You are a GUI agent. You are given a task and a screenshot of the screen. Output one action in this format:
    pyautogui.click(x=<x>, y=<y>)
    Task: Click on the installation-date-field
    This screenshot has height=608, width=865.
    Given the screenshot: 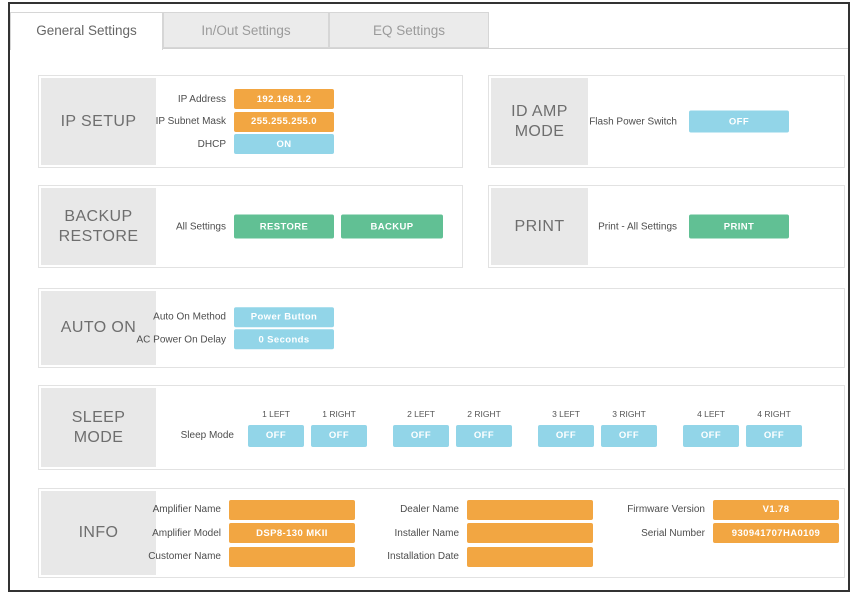 What is the action you would take?
    pyautogui.click(x=530, y=556)
    